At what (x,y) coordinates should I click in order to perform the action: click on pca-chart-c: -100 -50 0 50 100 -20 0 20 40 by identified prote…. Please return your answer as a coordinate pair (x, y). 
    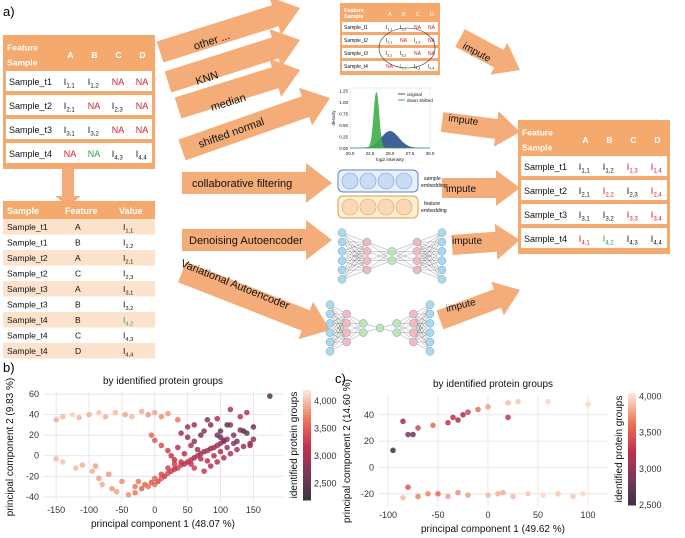
    Looking at the image, I should click on (502, 457).